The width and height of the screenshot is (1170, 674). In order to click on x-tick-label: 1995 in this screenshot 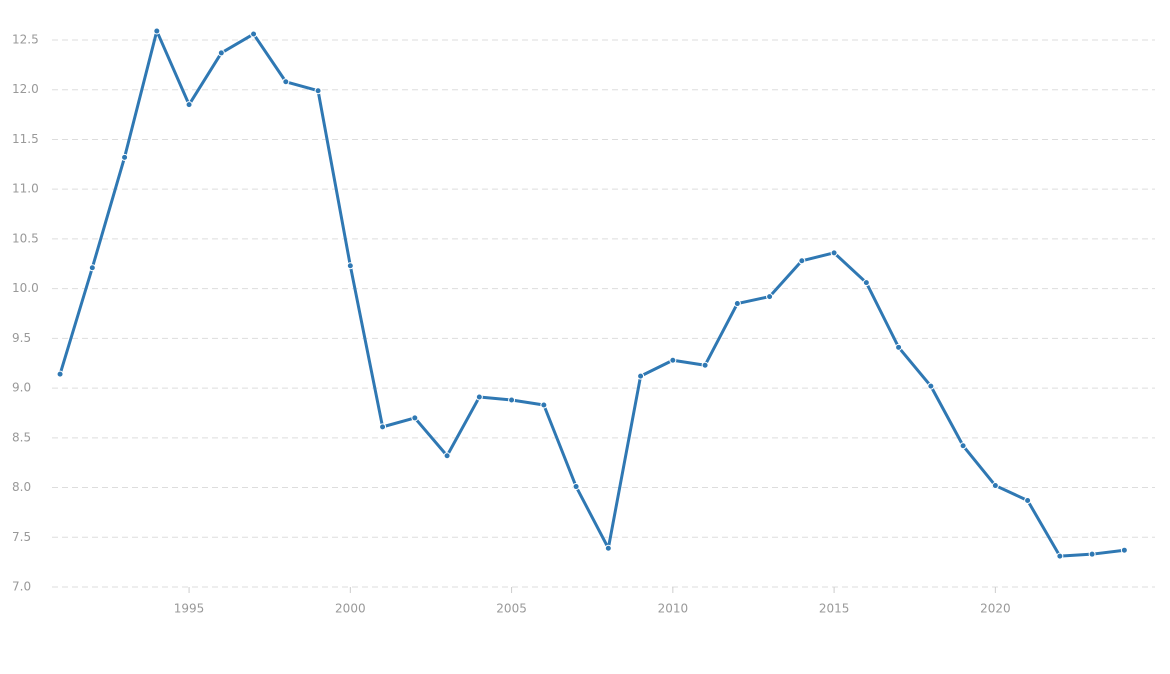, I will do `click(189, 609)`.